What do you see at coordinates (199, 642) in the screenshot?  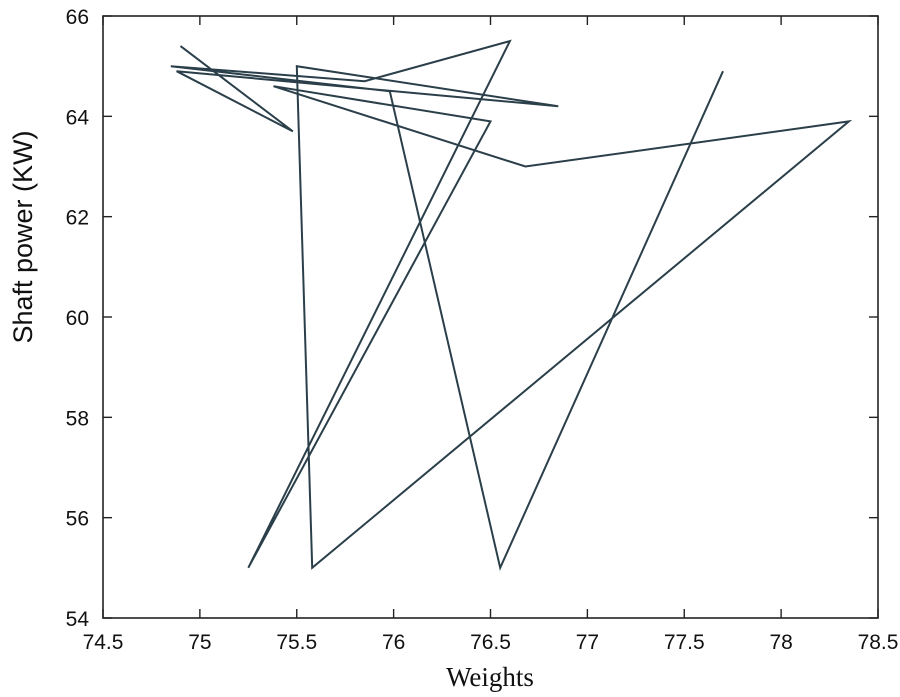 I see `x-tick-label: 75` at bounding box center [199, 642].